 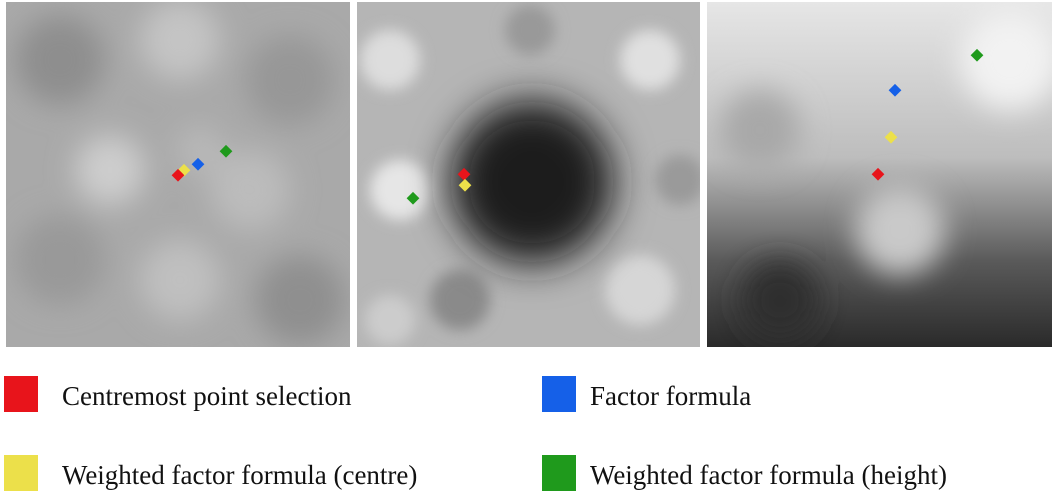 What do you see at coordinates (670, 396) in the screenshot?
I see `legend-label: Factor formula` at bounding box center [670, 396].